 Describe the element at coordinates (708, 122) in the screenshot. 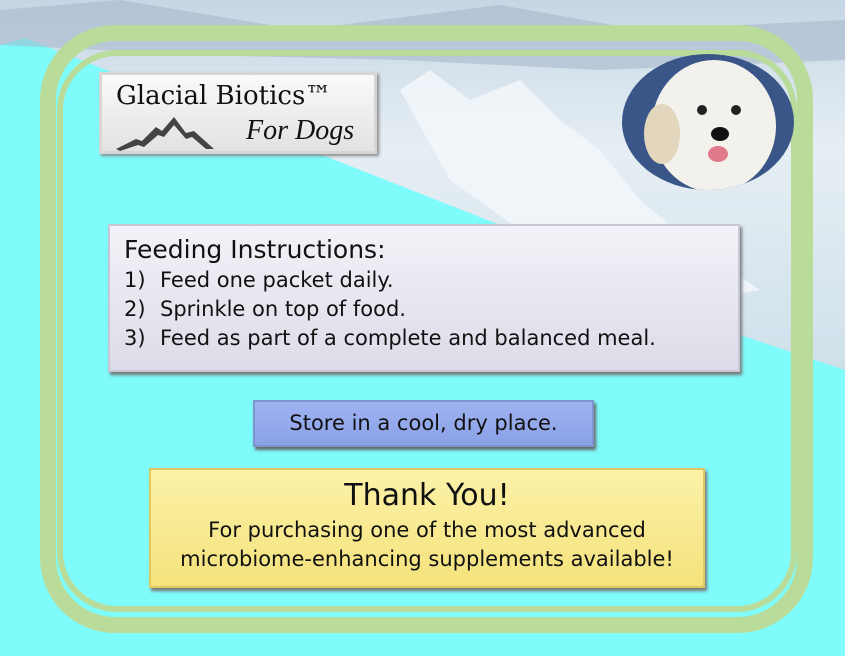

I see `dog-photo` at that location.